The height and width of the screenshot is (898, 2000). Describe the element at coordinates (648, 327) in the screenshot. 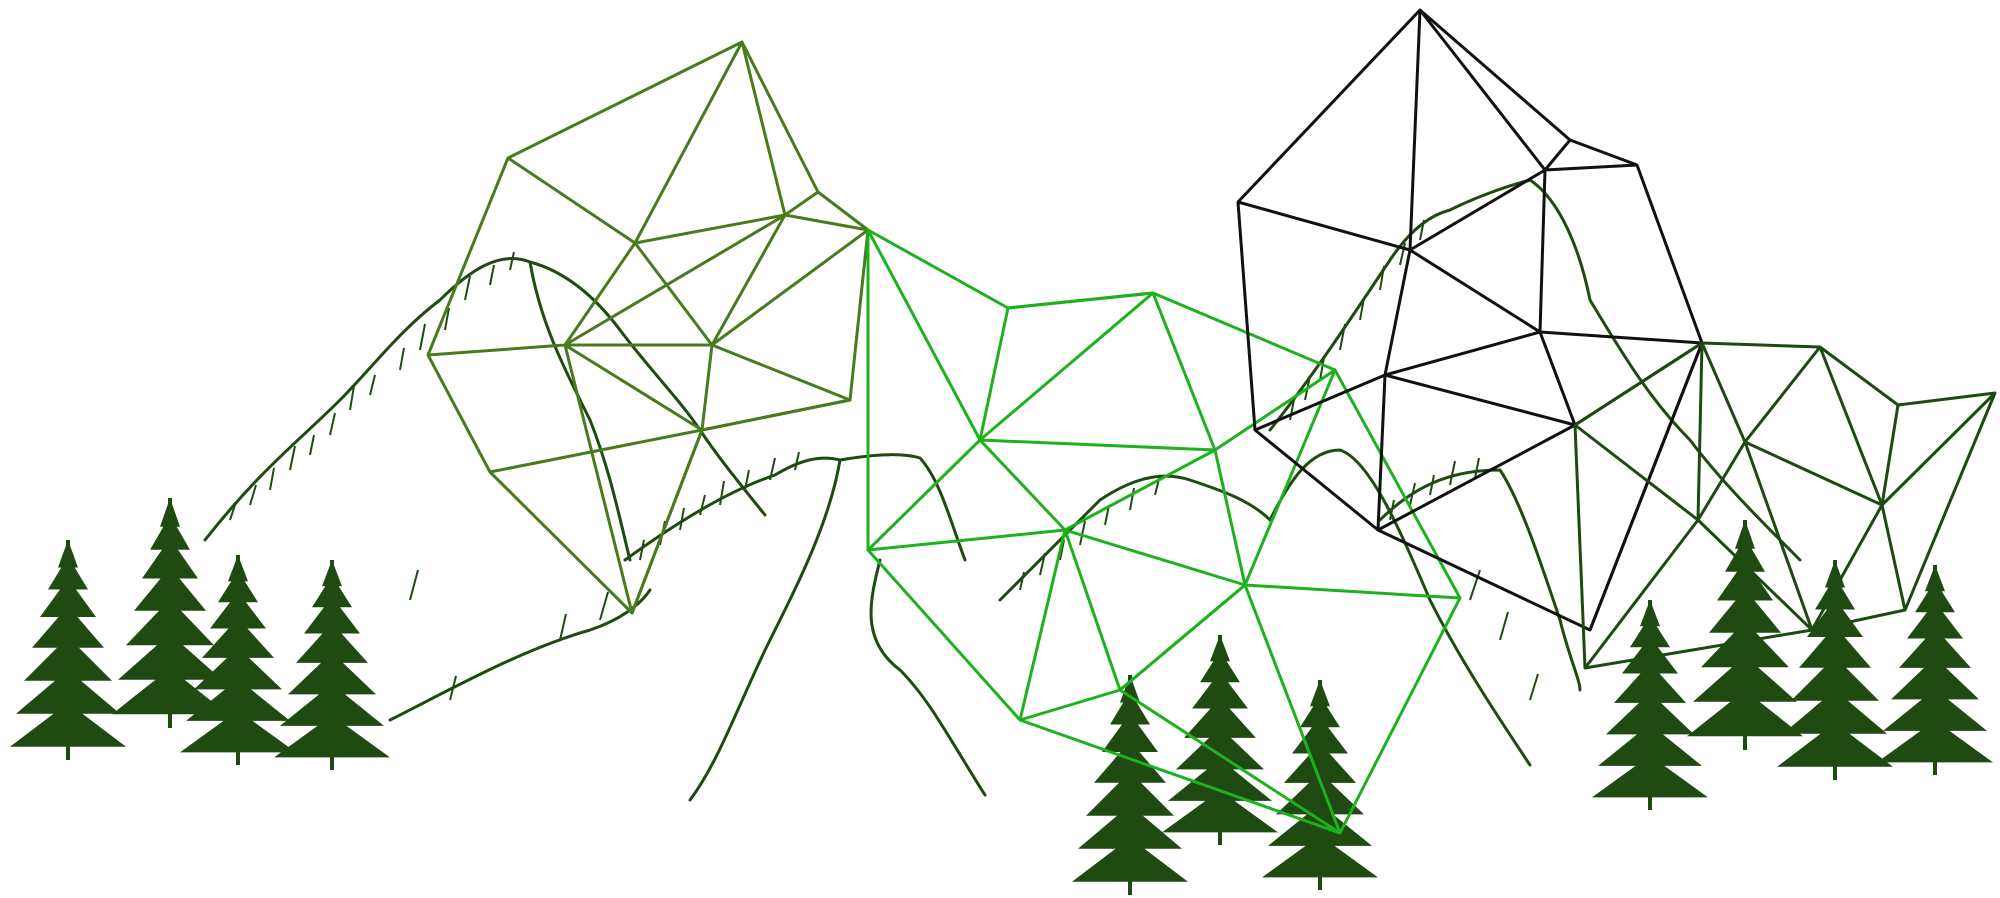

I see `wireframe-mesh-olive` at that location.